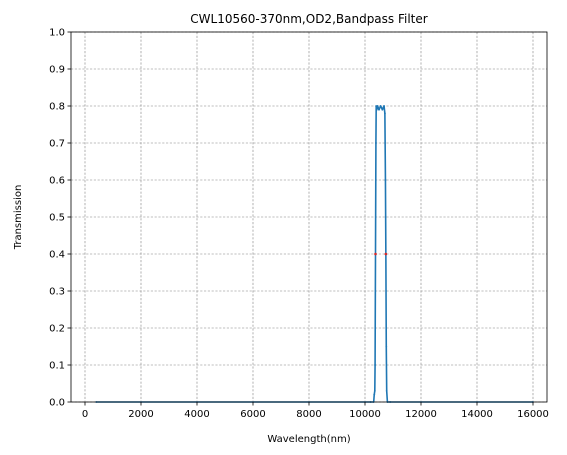  Describe the element at coordinates (140, 414) in the screenshot. I see `x-tick-label: 2000` at that location.